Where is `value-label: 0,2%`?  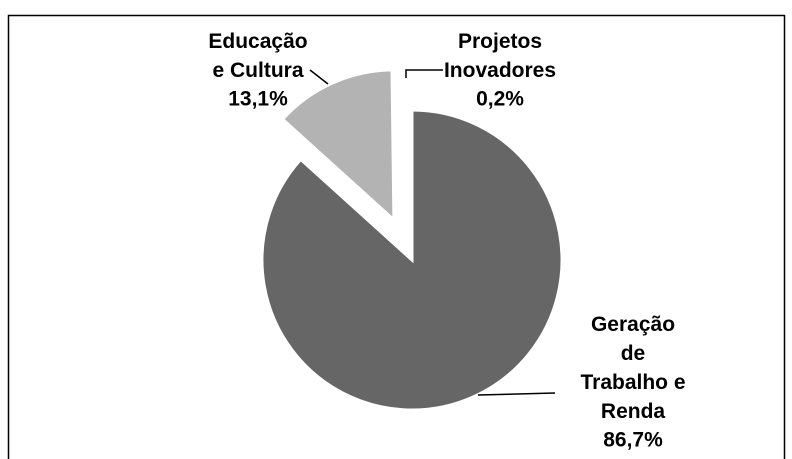
value-label: 0,2% is located at coordinates (500, 99).